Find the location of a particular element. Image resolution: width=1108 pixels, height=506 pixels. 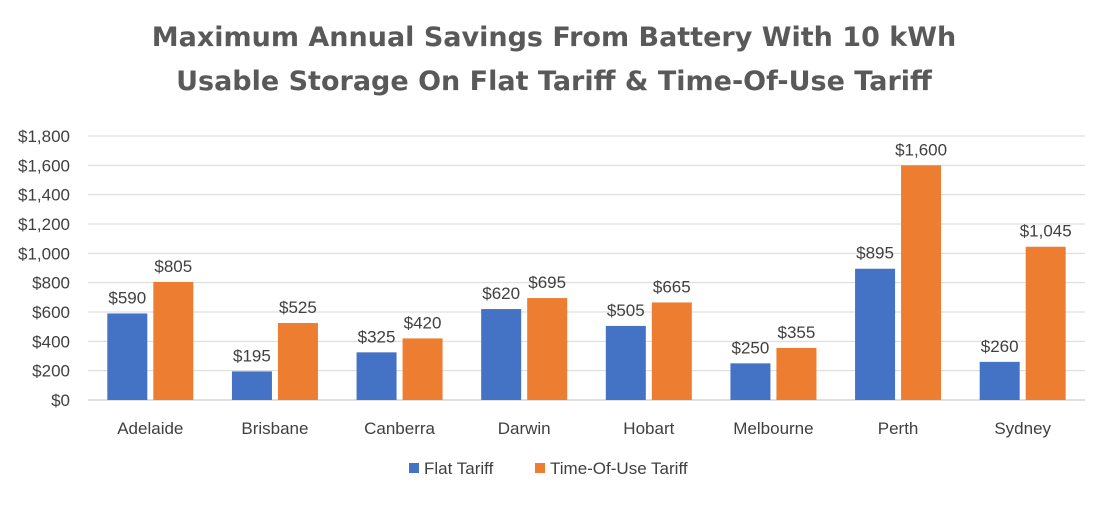

data-label: $525 is located at coordinates (298, 307).